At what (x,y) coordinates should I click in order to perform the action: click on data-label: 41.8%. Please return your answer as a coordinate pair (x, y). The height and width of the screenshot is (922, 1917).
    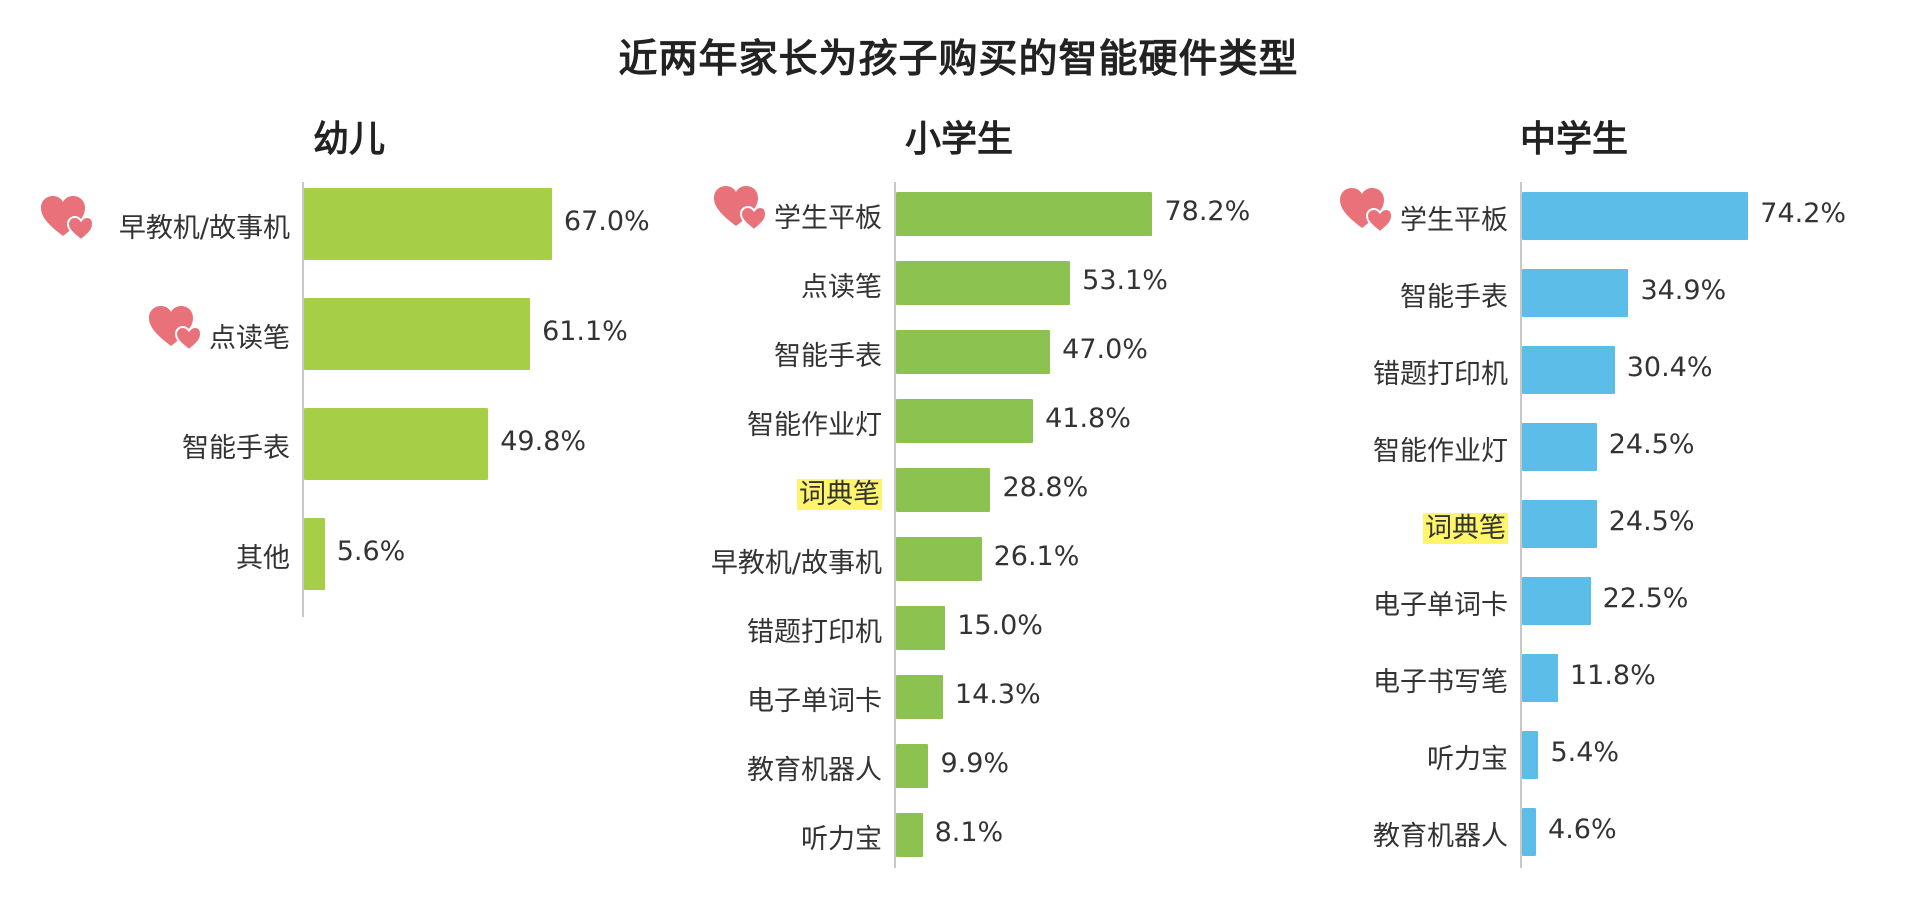
    Looking at the image, I should click on (1088, 418).